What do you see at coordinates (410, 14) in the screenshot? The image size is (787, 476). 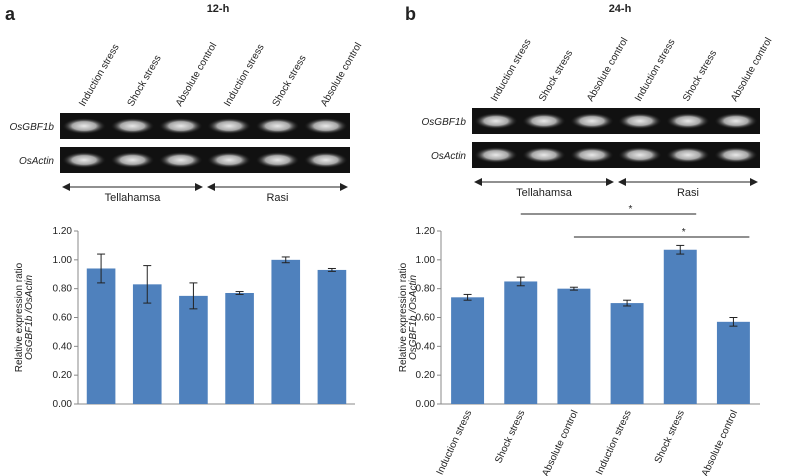 I see `panel-label: b` at bounding box center [410, 14].